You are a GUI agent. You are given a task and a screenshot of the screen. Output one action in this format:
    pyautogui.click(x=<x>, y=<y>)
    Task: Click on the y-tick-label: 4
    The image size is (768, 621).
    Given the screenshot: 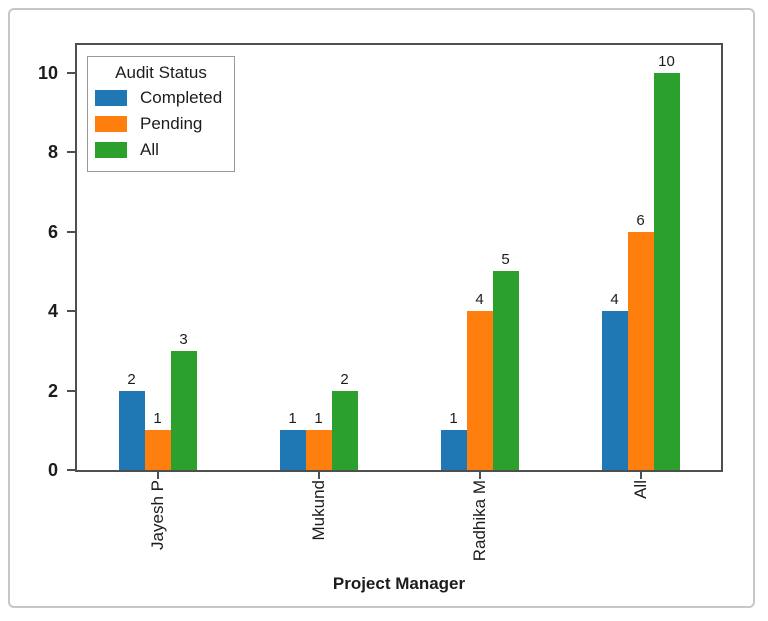 What is the action you would take?
    pyautogui.click(x=52, y=311)
    